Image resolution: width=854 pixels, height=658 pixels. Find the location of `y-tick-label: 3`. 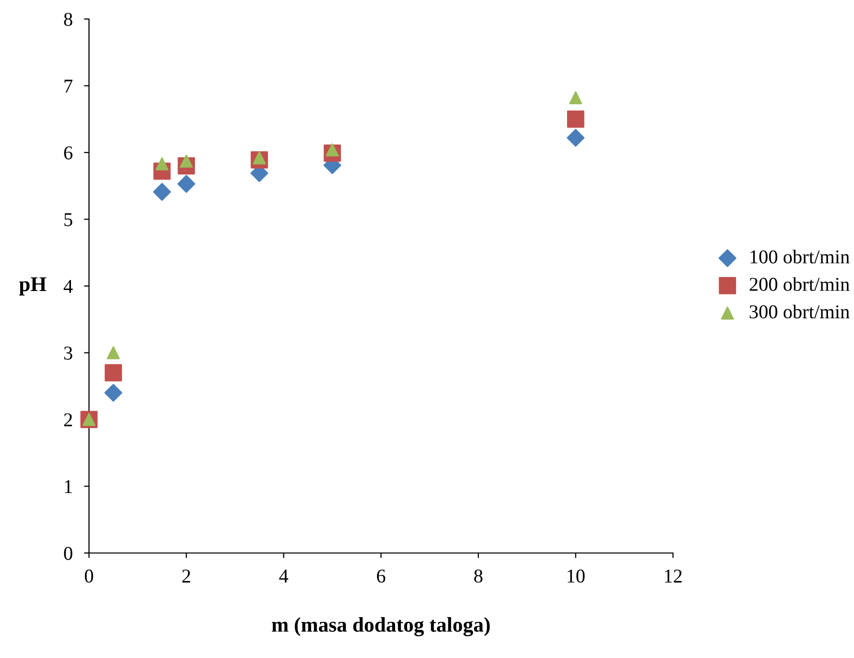

y-tick-label: 3 is located at coordinates (68, 353).